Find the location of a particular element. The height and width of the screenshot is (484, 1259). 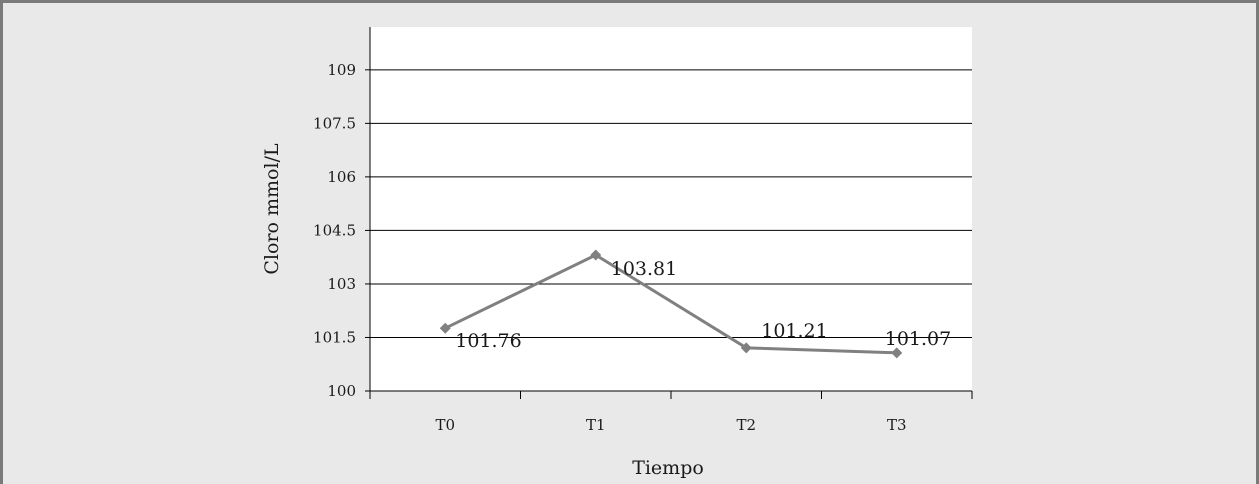

y-axis-title: Cloro mmol/L is located at coordinates (272, 209).